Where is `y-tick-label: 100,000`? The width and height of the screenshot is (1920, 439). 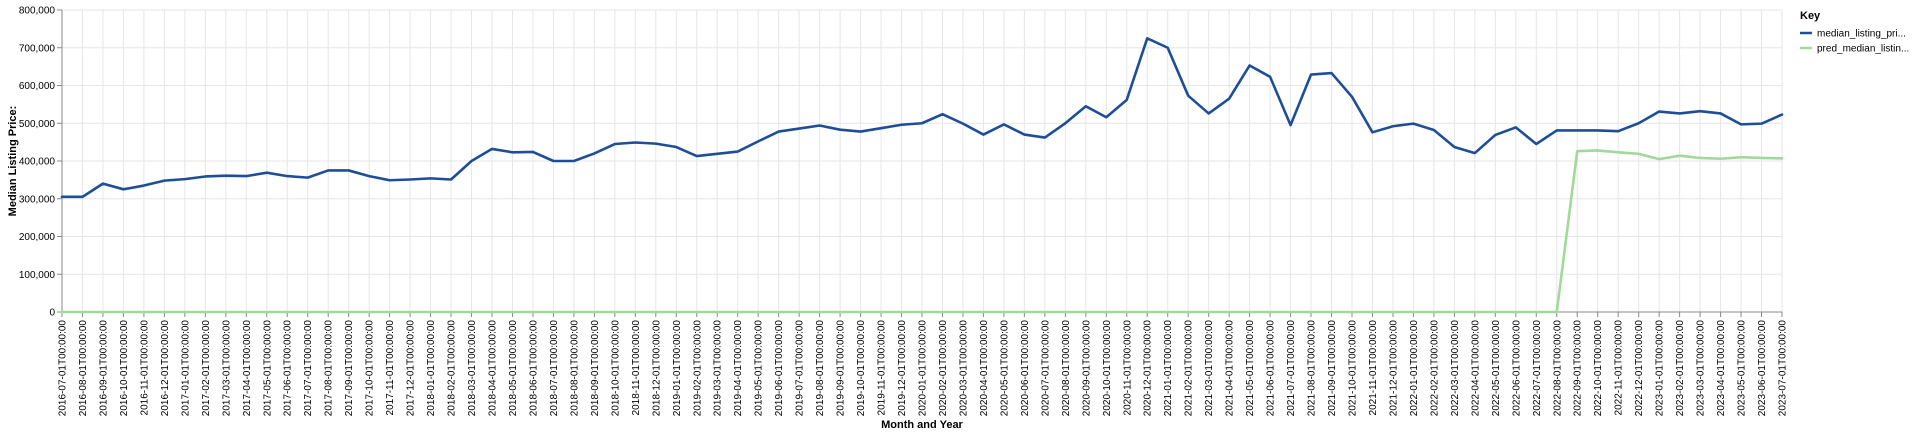 y-tick-label: 100,000 is located at coordinates (37, 275).